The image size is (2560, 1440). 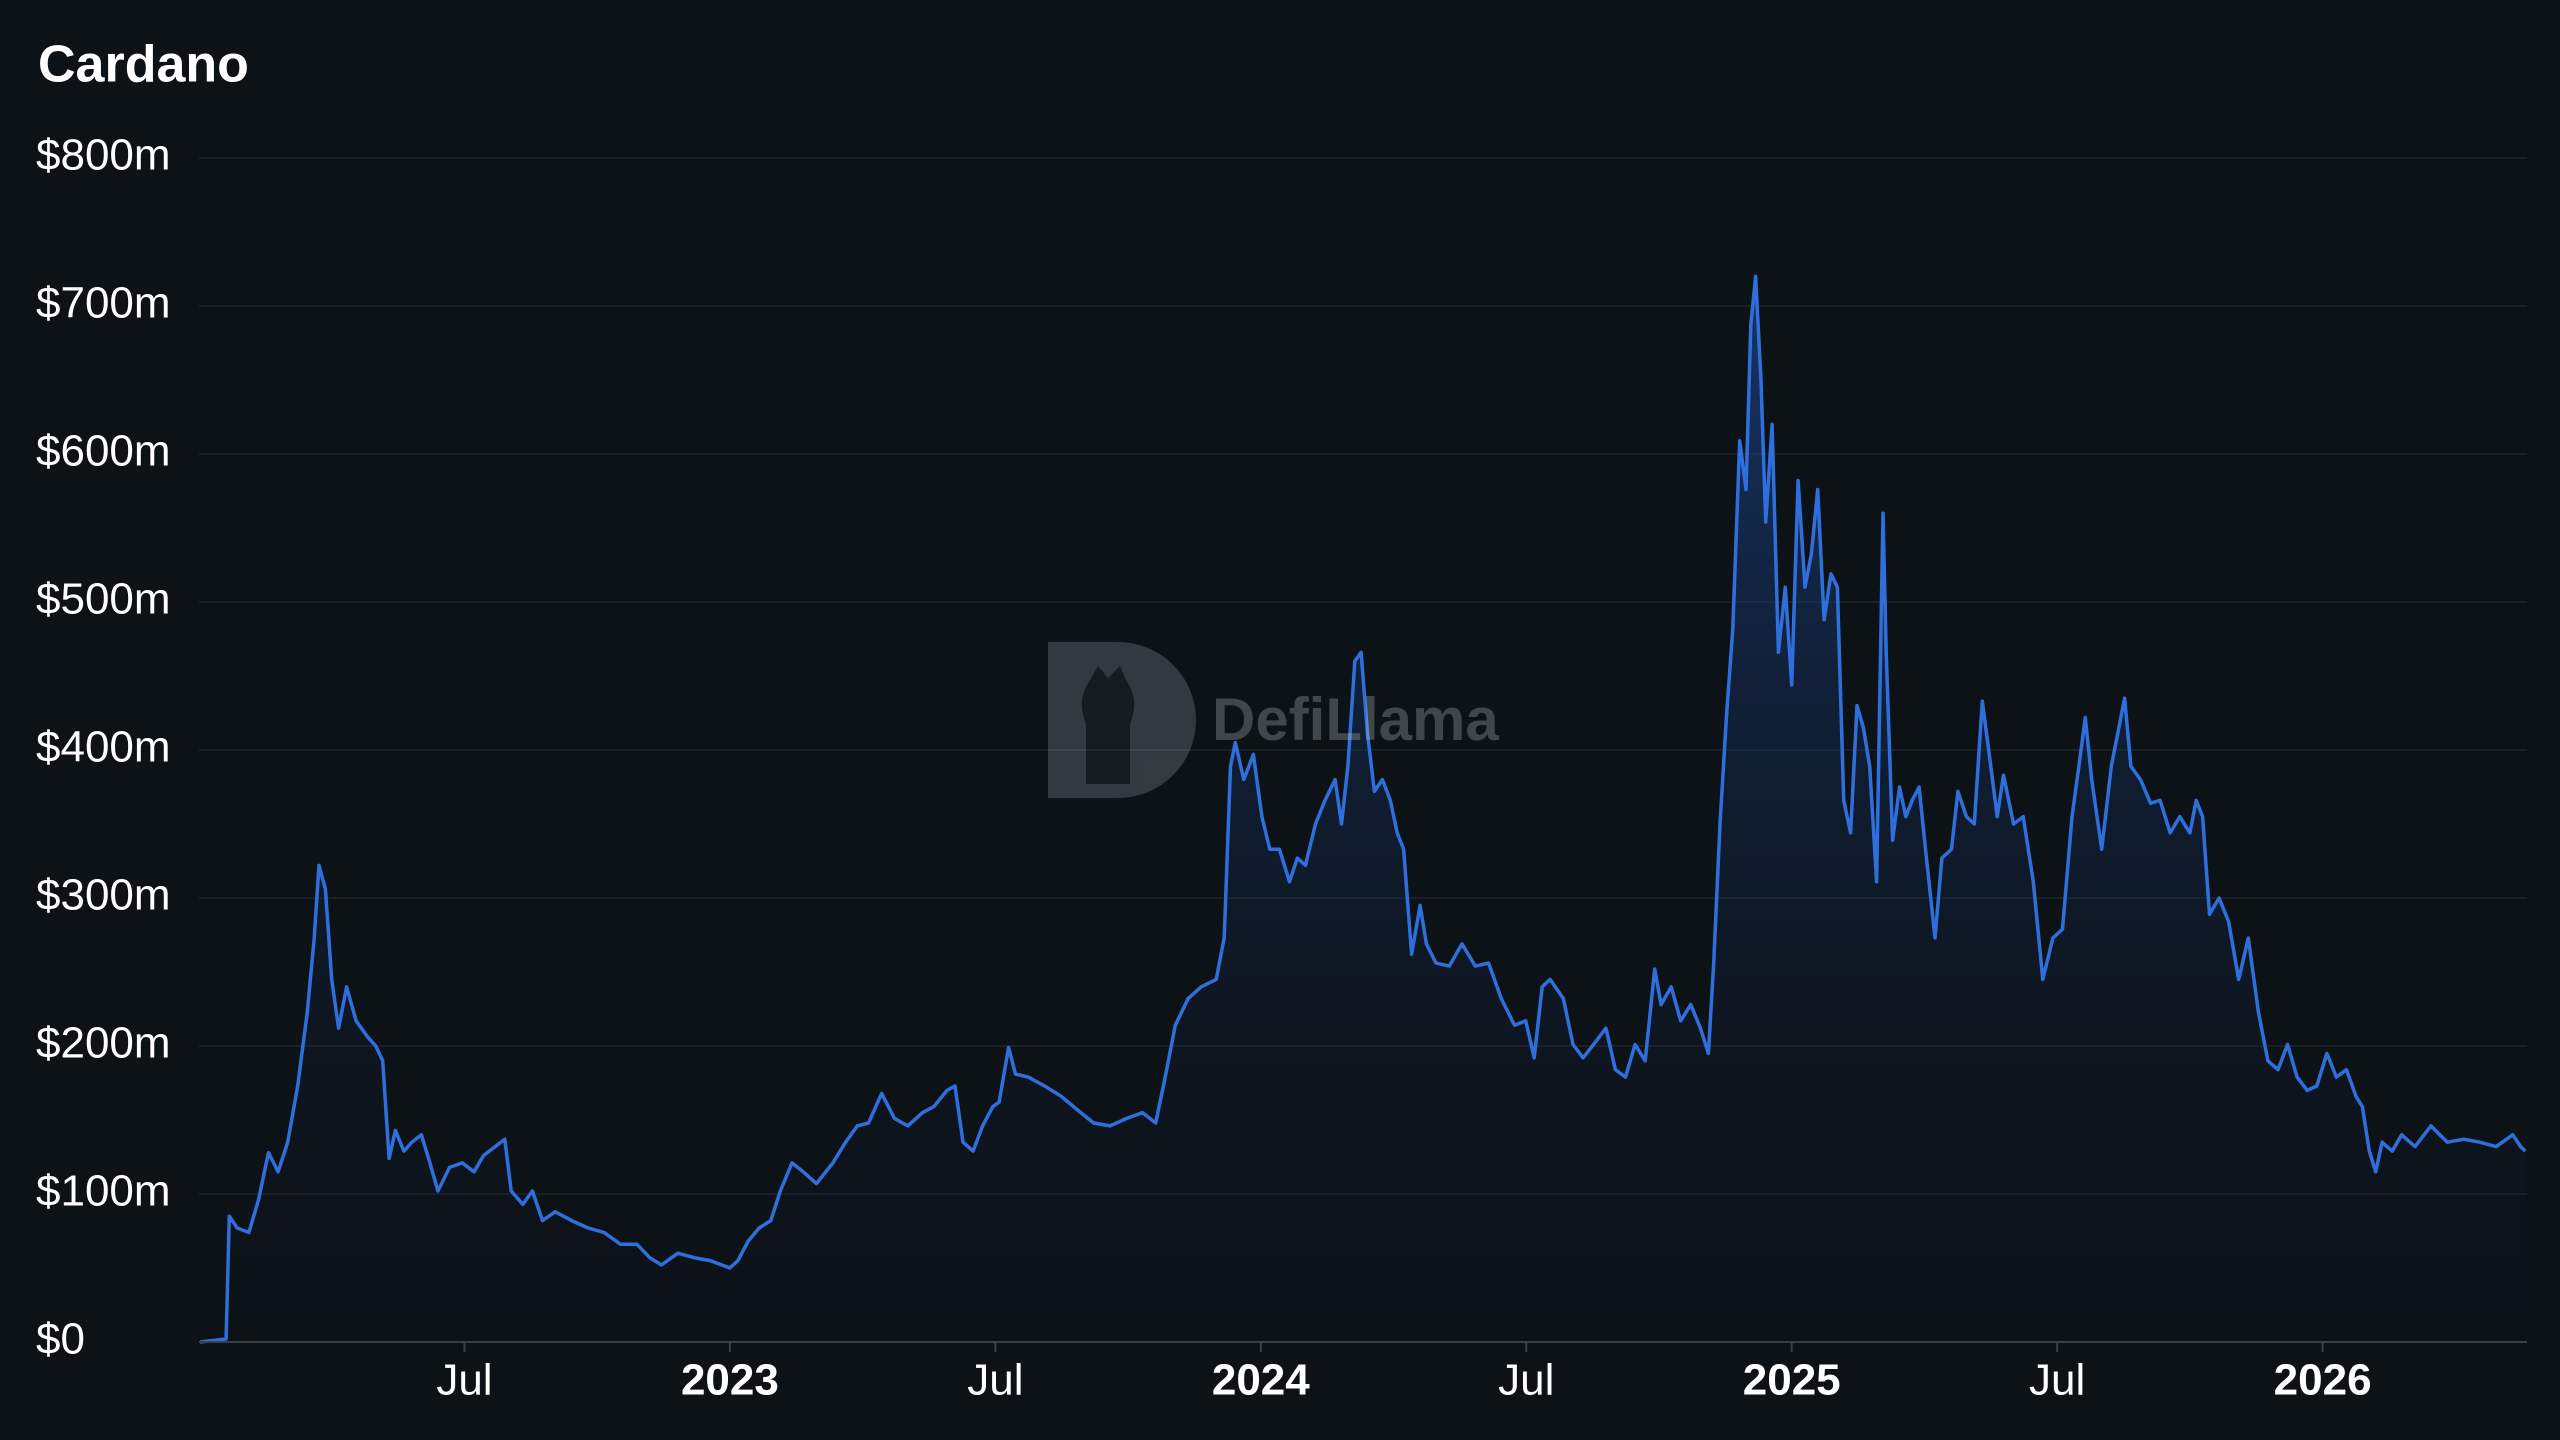 What do you see at coordinates (103, 303) in the screenshot?
I see `y-tick-label: $700m` at bounding box center [103, 303].